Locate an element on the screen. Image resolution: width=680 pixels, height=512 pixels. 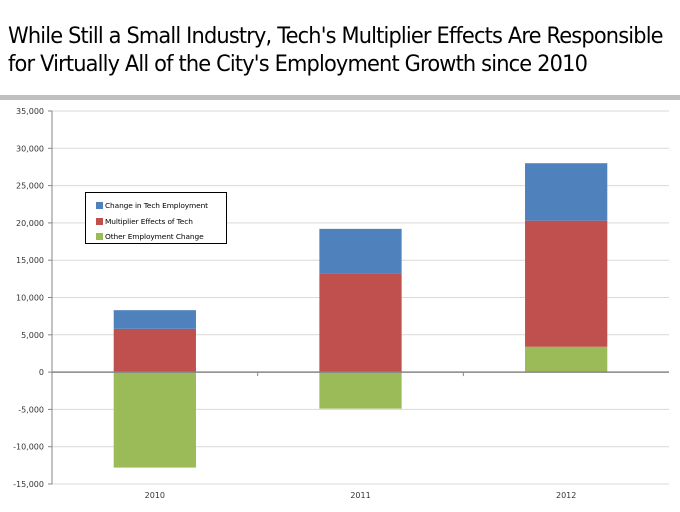
bar-segment-change-in-tech-employment-2010 is located at coordinates (154, 319).